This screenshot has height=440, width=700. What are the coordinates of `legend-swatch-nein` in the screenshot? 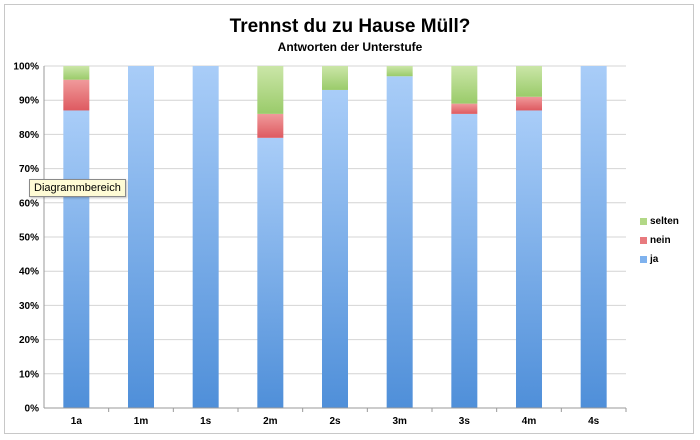 It's located at (643, 240).